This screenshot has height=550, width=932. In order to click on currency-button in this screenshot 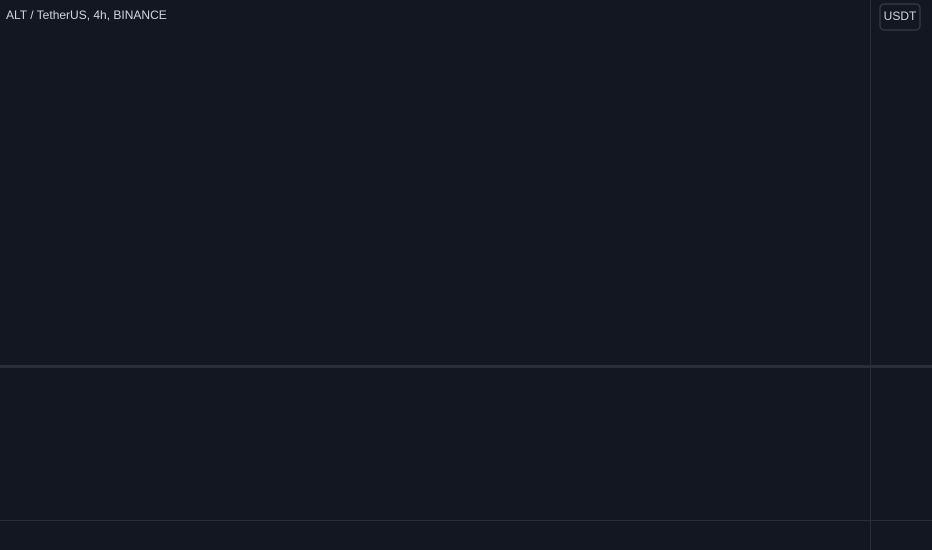, I will do `click(900, 17)`.